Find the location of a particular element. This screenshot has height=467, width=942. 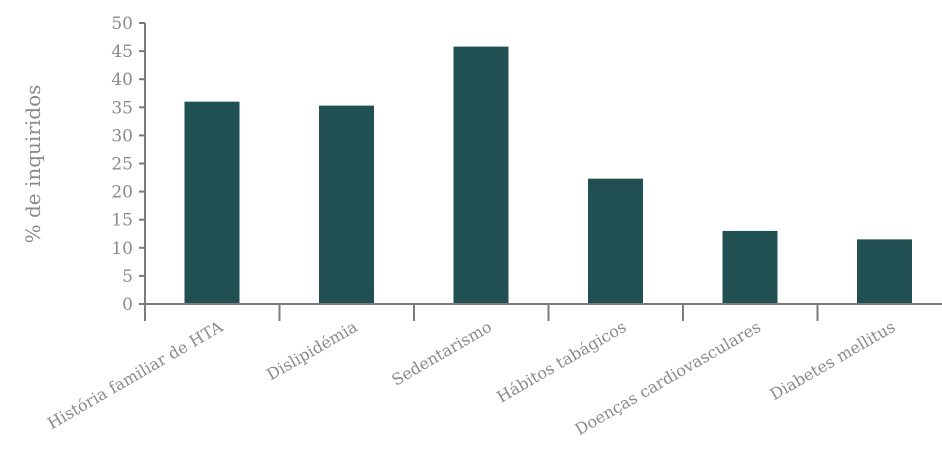

y-tick-label-3: 15 is located at coordinates (122, 221).